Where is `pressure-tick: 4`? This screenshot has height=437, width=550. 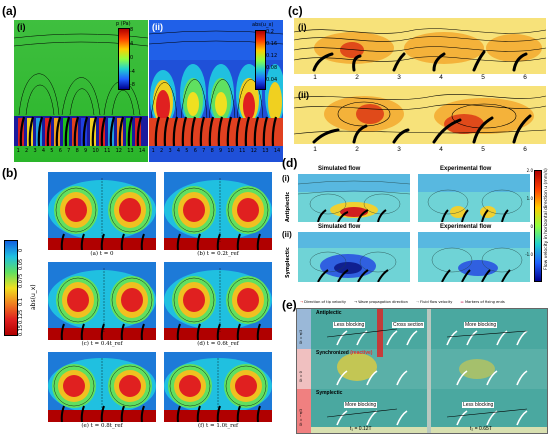 pressure-tick: 4 is located at coordinates (132, 44).